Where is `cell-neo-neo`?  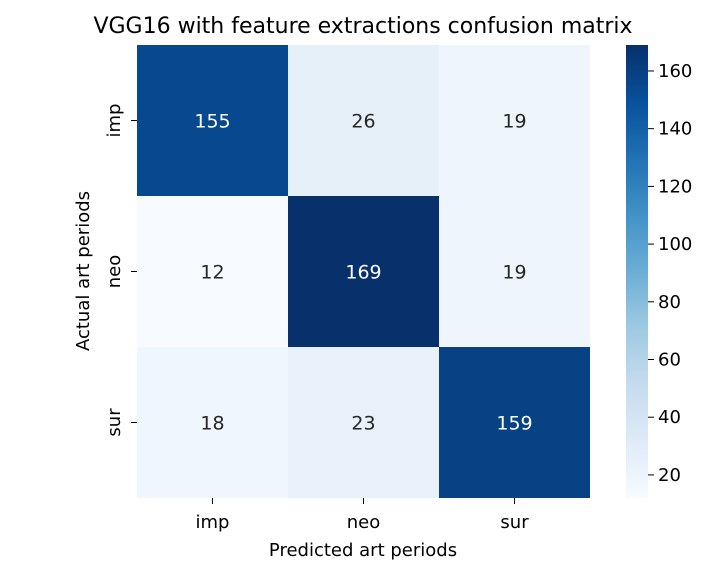 cell-neo-neo is located at coordinates (363, 271).